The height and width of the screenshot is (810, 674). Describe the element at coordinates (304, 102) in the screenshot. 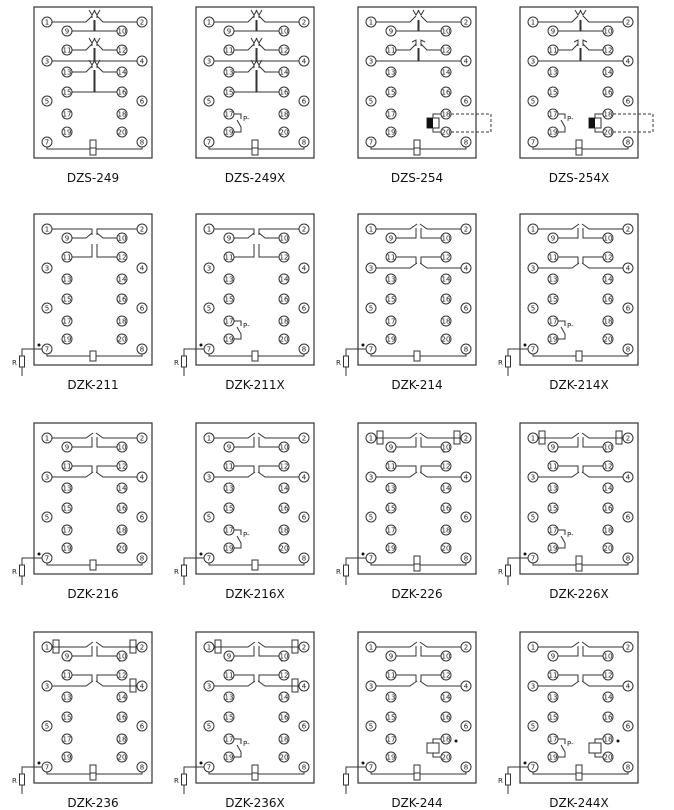

I see `terminal-number: 6` at that location.